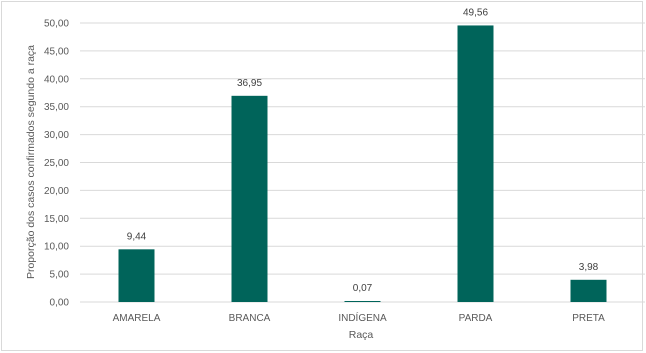 Image resolution: width=646 pixels, height=353 pixels. What do you see at coordinates (56, 107) in the screenshot?
I see `y-tick-label: 35,00` at bounding box center [56, 107].